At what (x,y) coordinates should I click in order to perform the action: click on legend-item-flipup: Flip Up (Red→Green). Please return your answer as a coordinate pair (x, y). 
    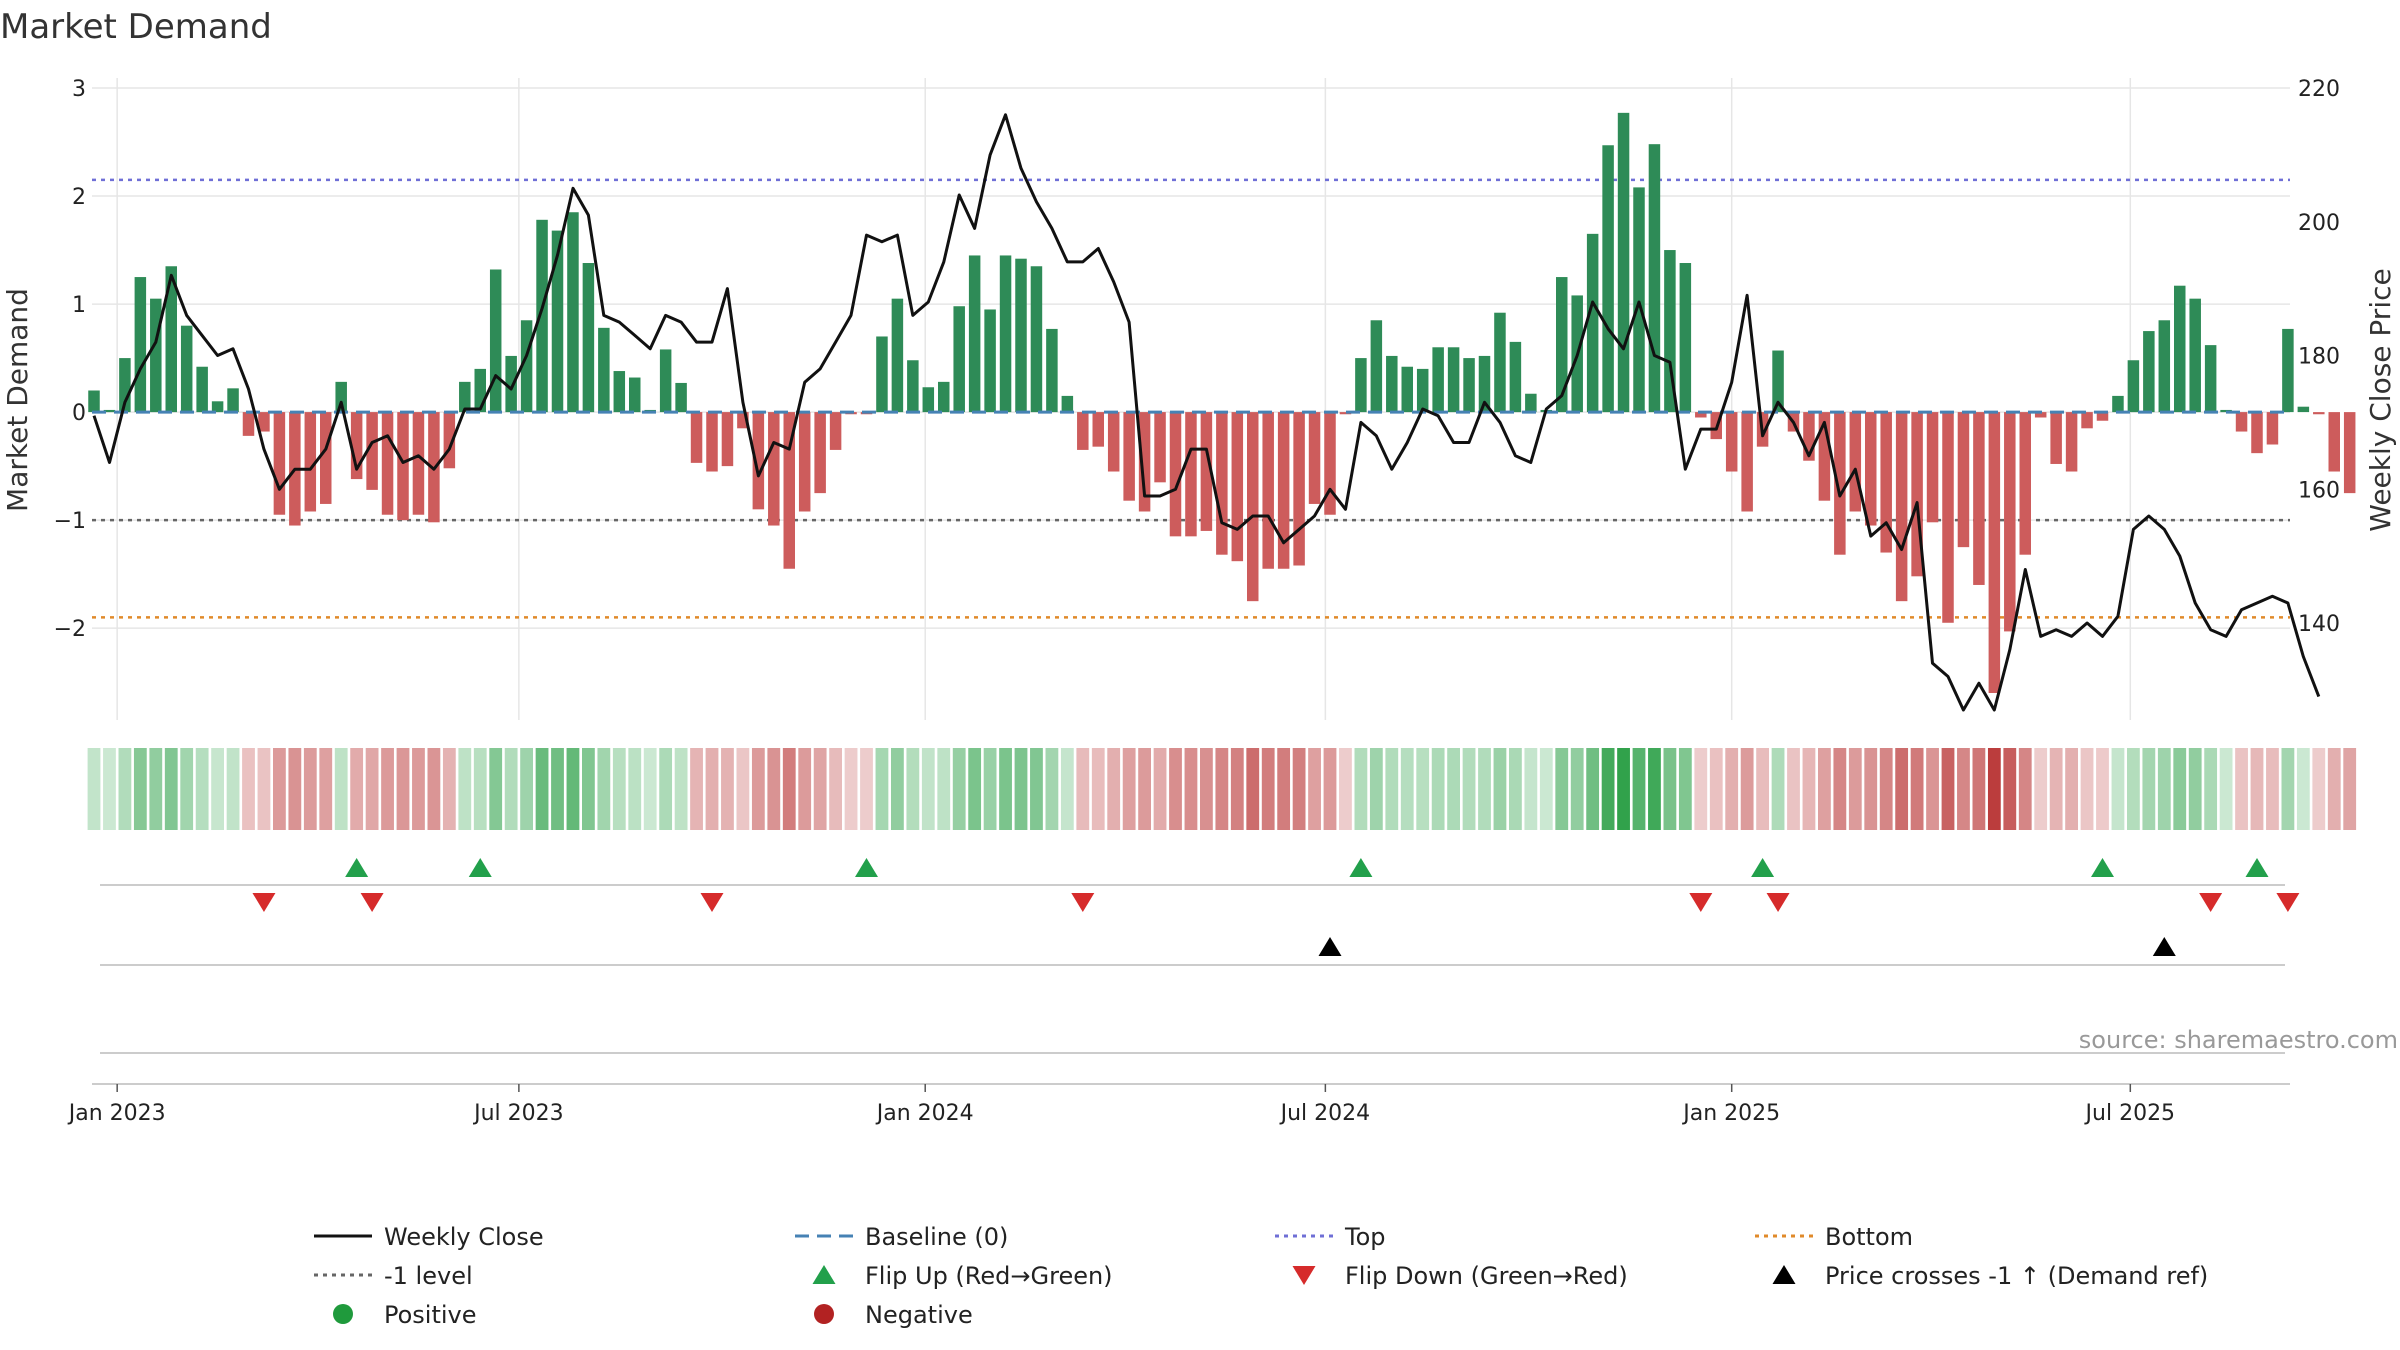
    Looking at the image, I should click on (962, 1276).